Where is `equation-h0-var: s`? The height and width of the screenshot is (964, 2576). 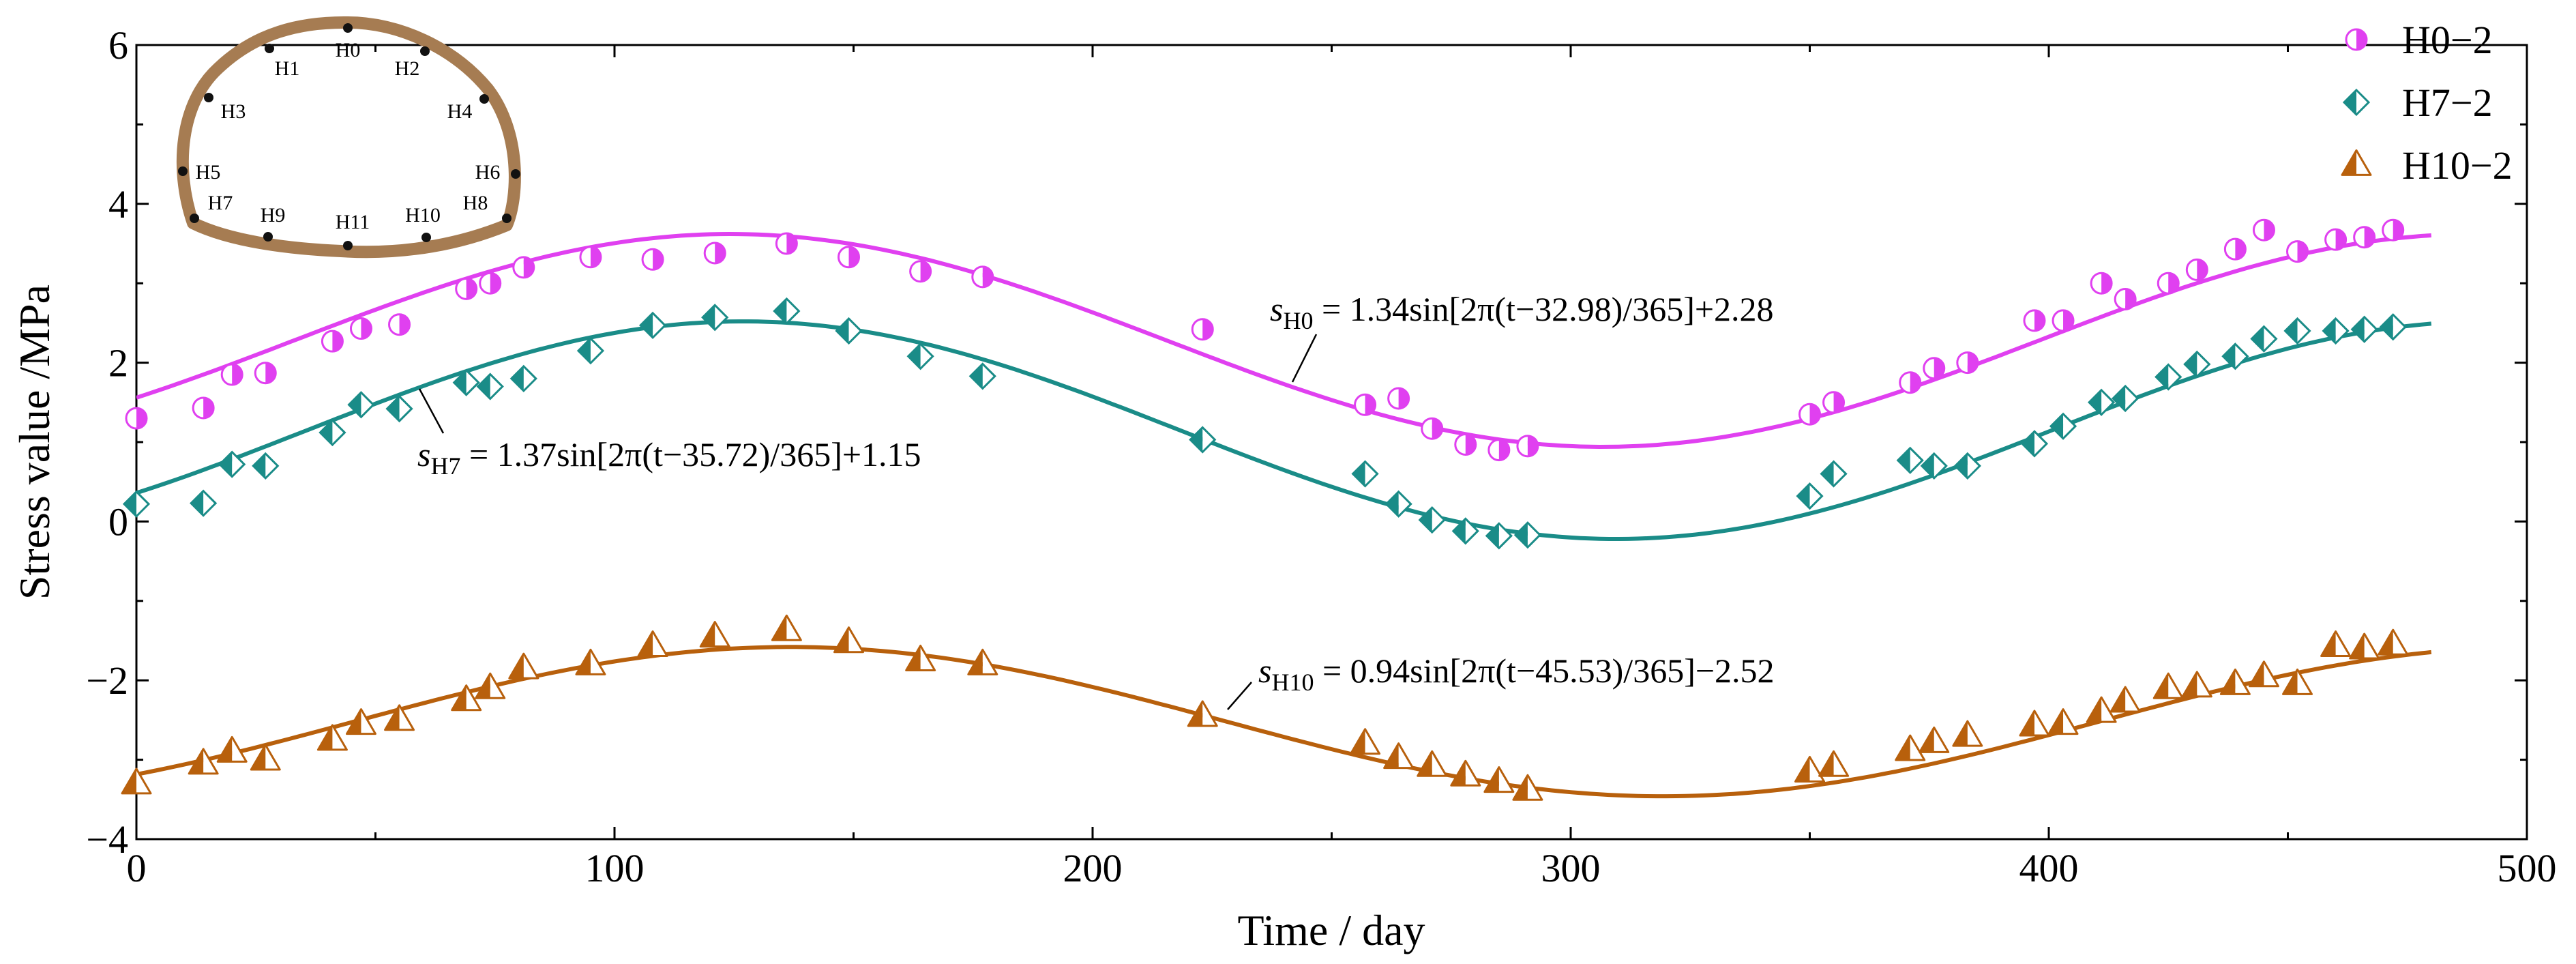
equation-h0-var: s is located at coordinates (1276, 309).